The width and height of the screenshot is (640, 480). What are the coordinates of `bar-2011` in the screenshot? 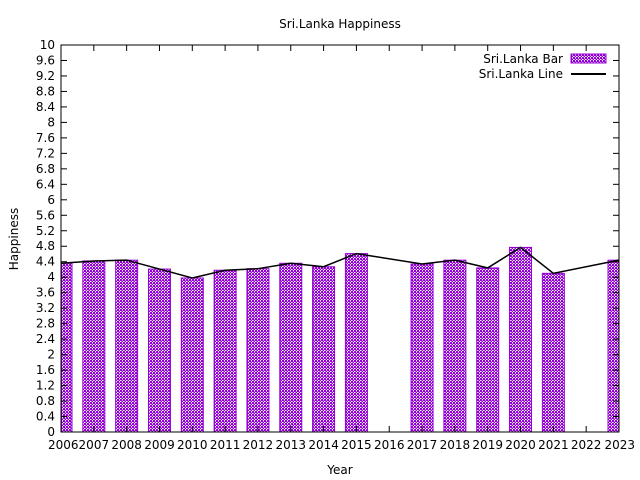 It's located at (225, 351).